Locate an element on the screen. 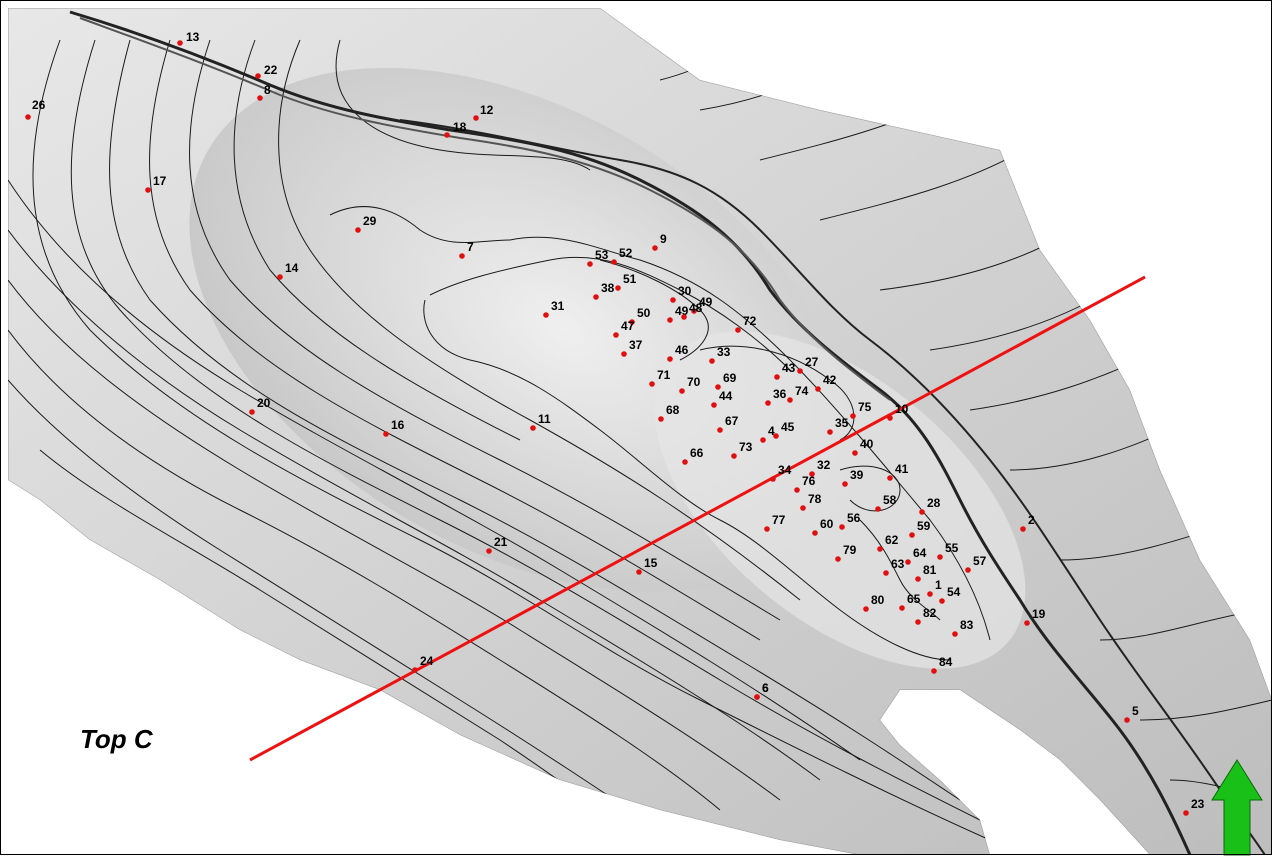 This screenshot has height=857, width=1274. well-33: 33 is located at coordinates (720, 354).